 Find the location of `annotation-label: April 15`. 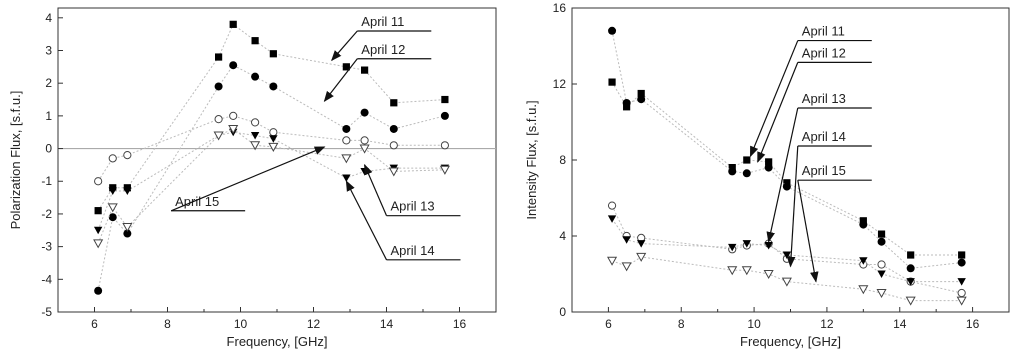

annotation-label: April 15 is located at coordinates (824, 170).